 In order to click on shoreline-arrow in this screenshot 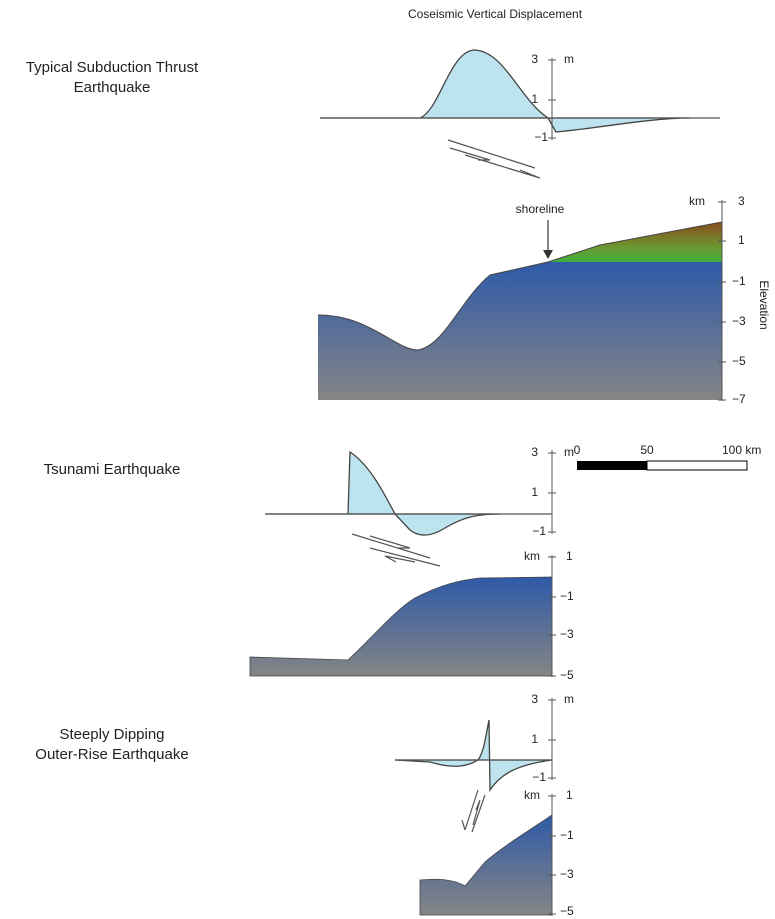, I will do `click(548, 239)`.